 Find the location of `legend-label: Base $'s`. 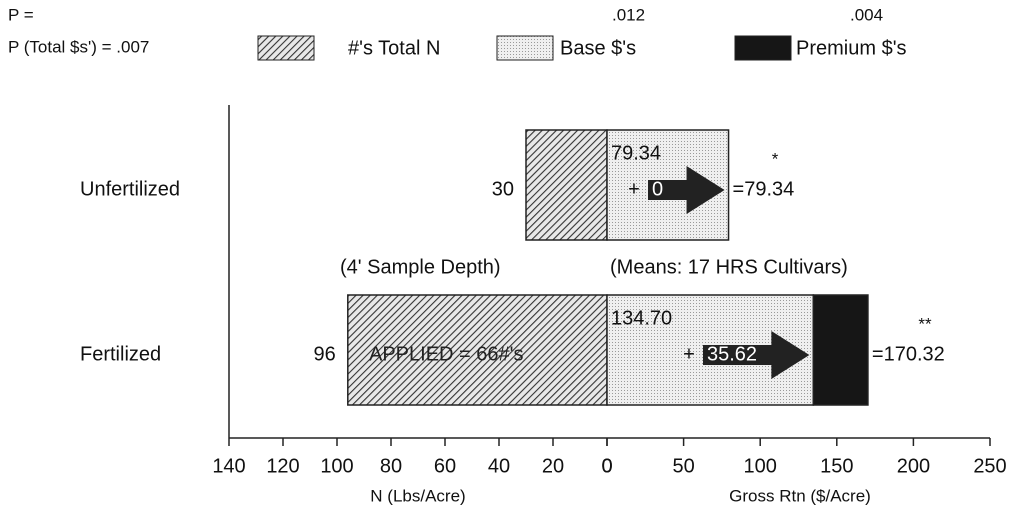

legend-label: Base $'s is located at coordinates (598, 48).